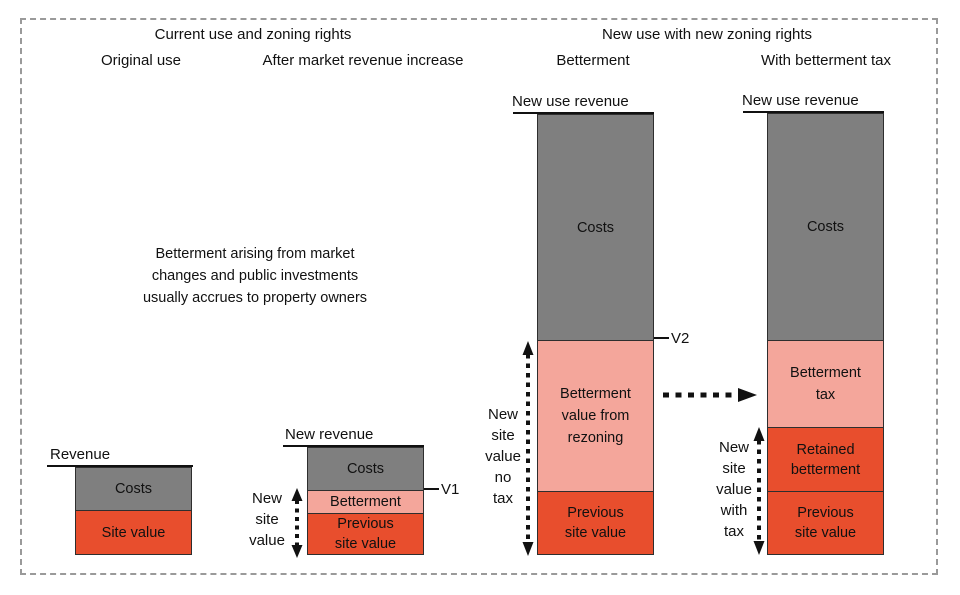  Describe the element at coordinates (80, 454) in the screenshot. I see `revenue-label-original: Revenue` at that location.